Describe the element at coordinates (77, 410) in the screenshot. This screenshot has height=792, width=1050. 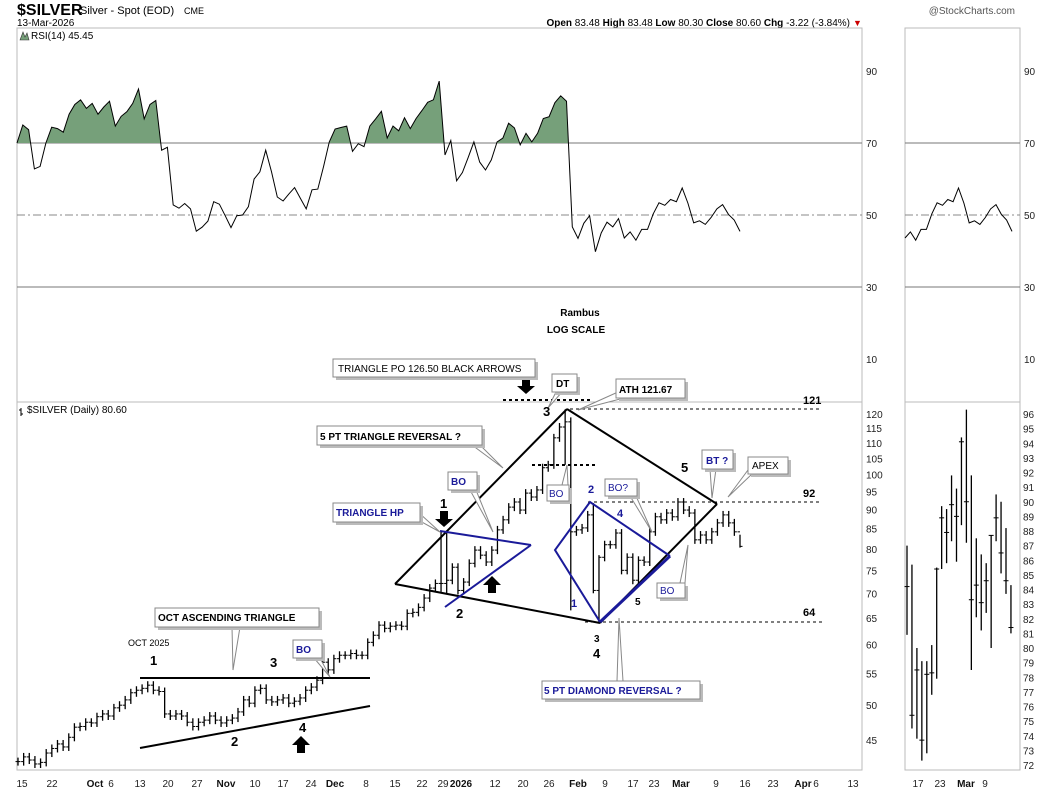
I see `price-label: $SILVER (Daily) 80.60` at that location.